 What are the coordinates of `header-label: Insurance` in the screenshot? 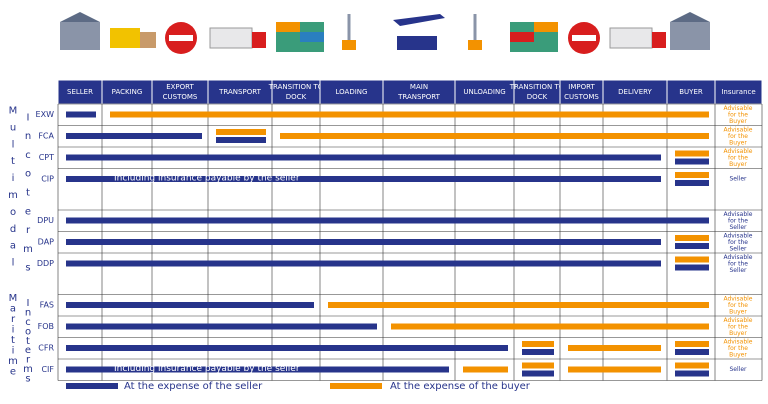 It's located at (738, 92).